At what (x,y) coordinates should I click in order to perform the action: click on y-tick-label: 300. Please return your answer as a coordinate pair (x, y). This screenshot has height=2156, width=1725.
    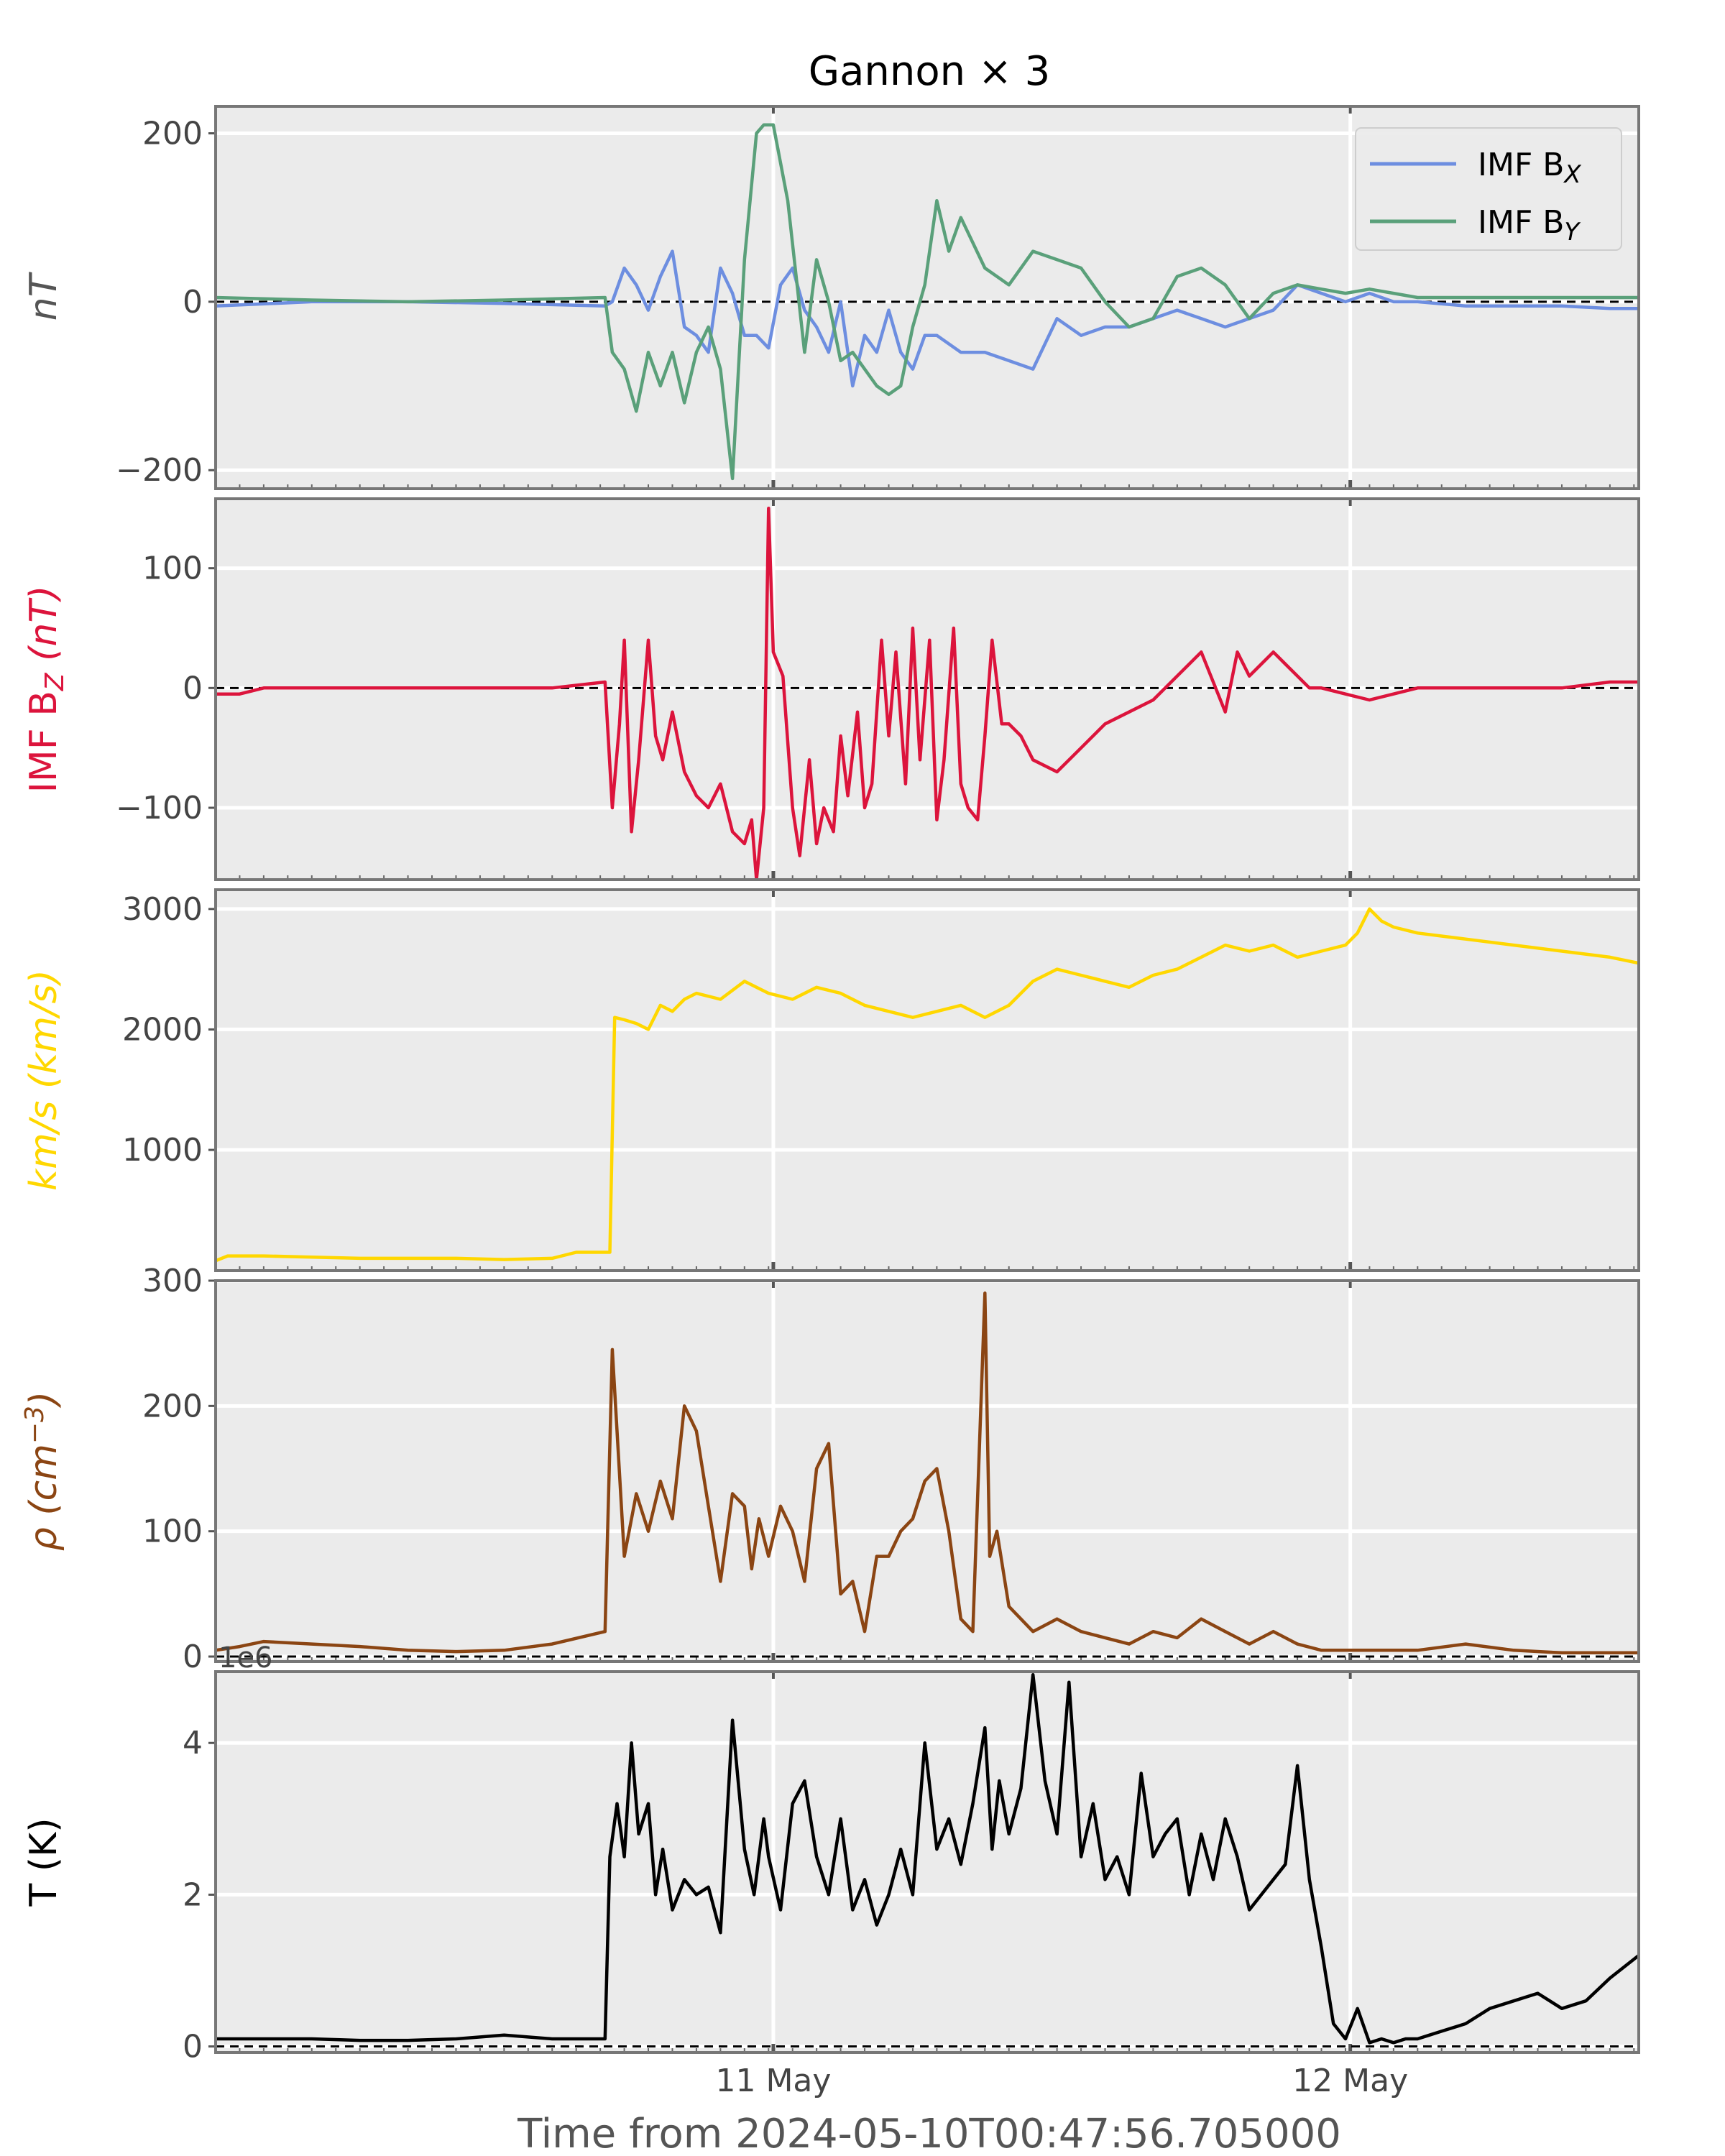
    Looking at the image, I should click on (172, 1281).